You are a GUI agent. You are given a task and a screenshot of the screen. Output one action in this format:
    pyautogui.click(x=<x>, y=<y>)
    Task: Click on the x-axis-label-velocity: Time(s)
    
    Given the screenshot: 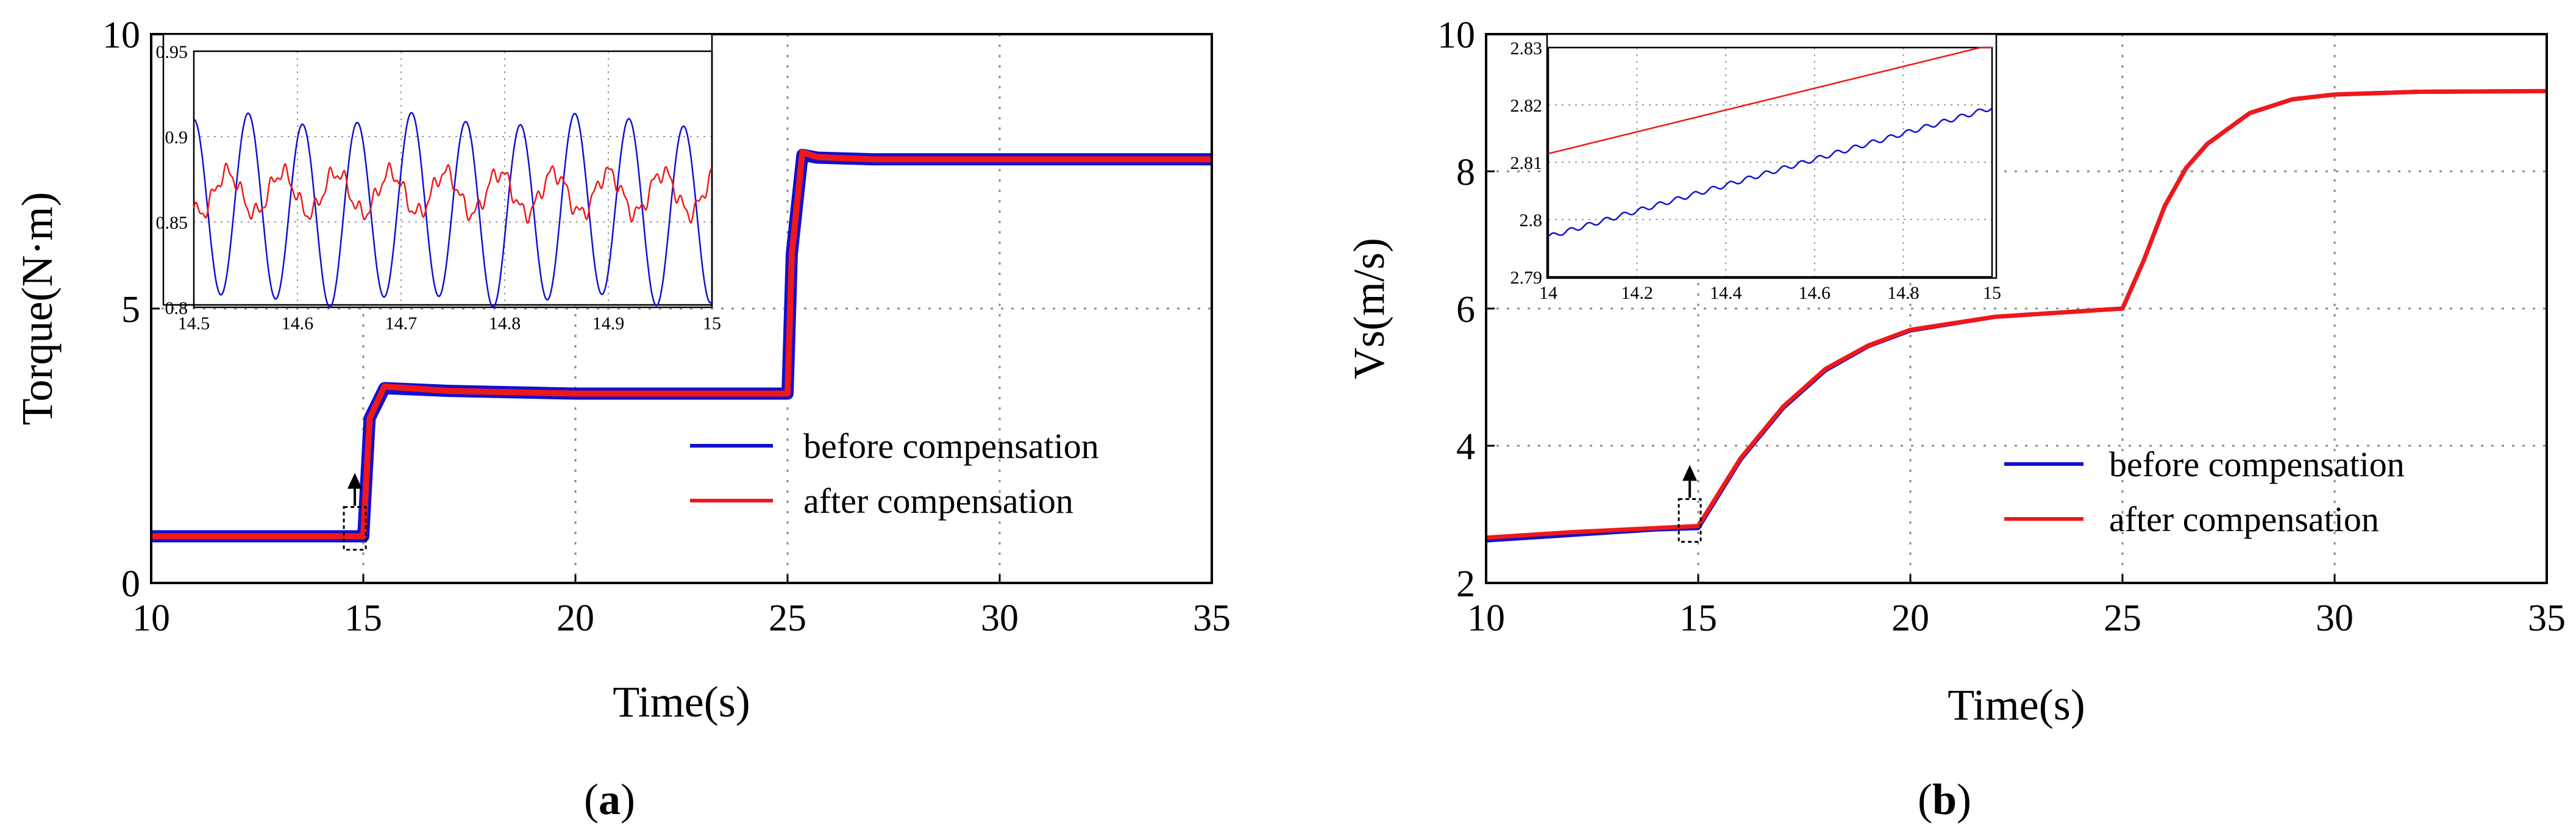 What is the action you would take?
    pyautogui.click(x=2016, y=705)
    